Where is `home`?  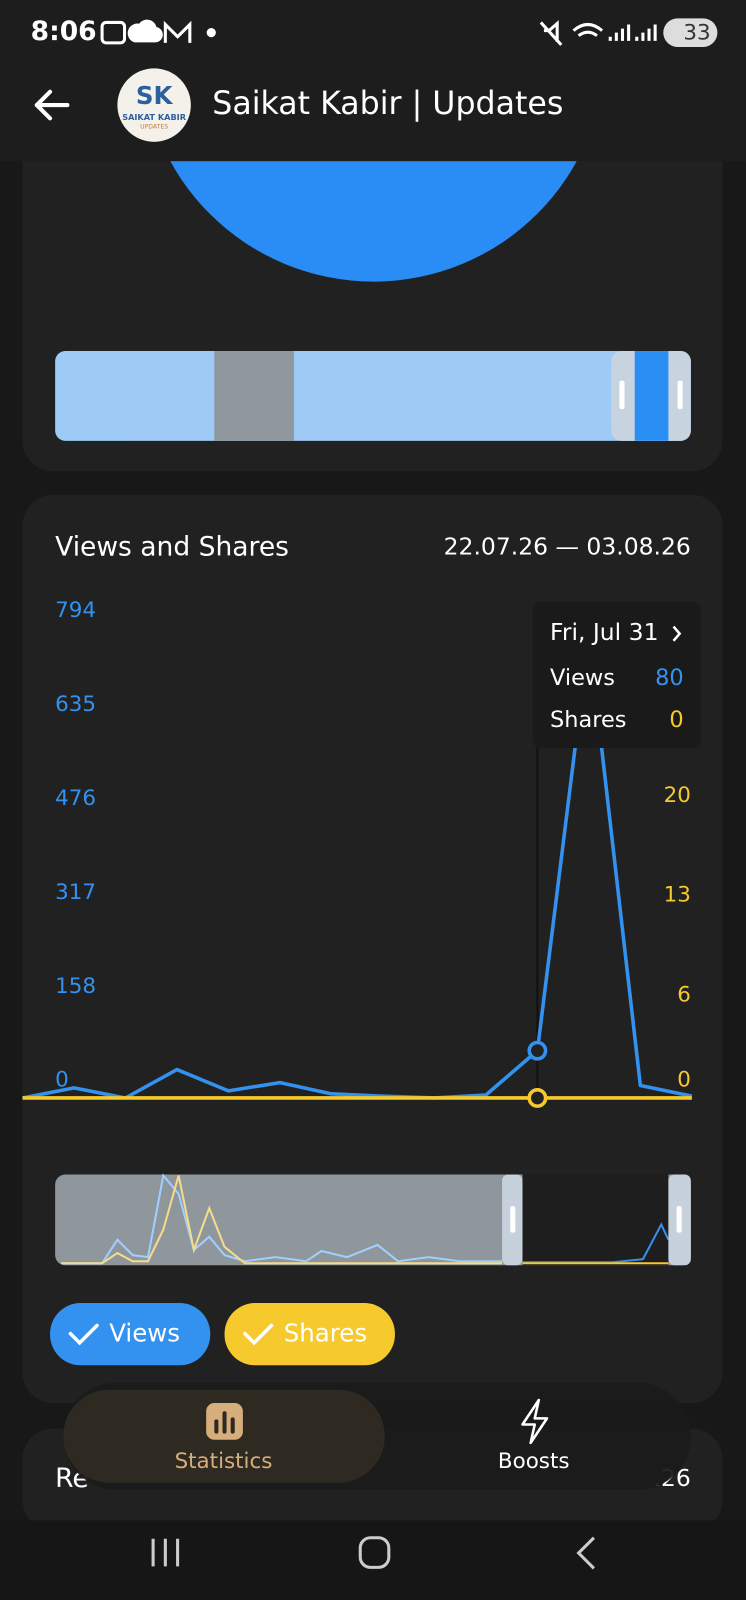
home is located at coordinates (374, 1552).